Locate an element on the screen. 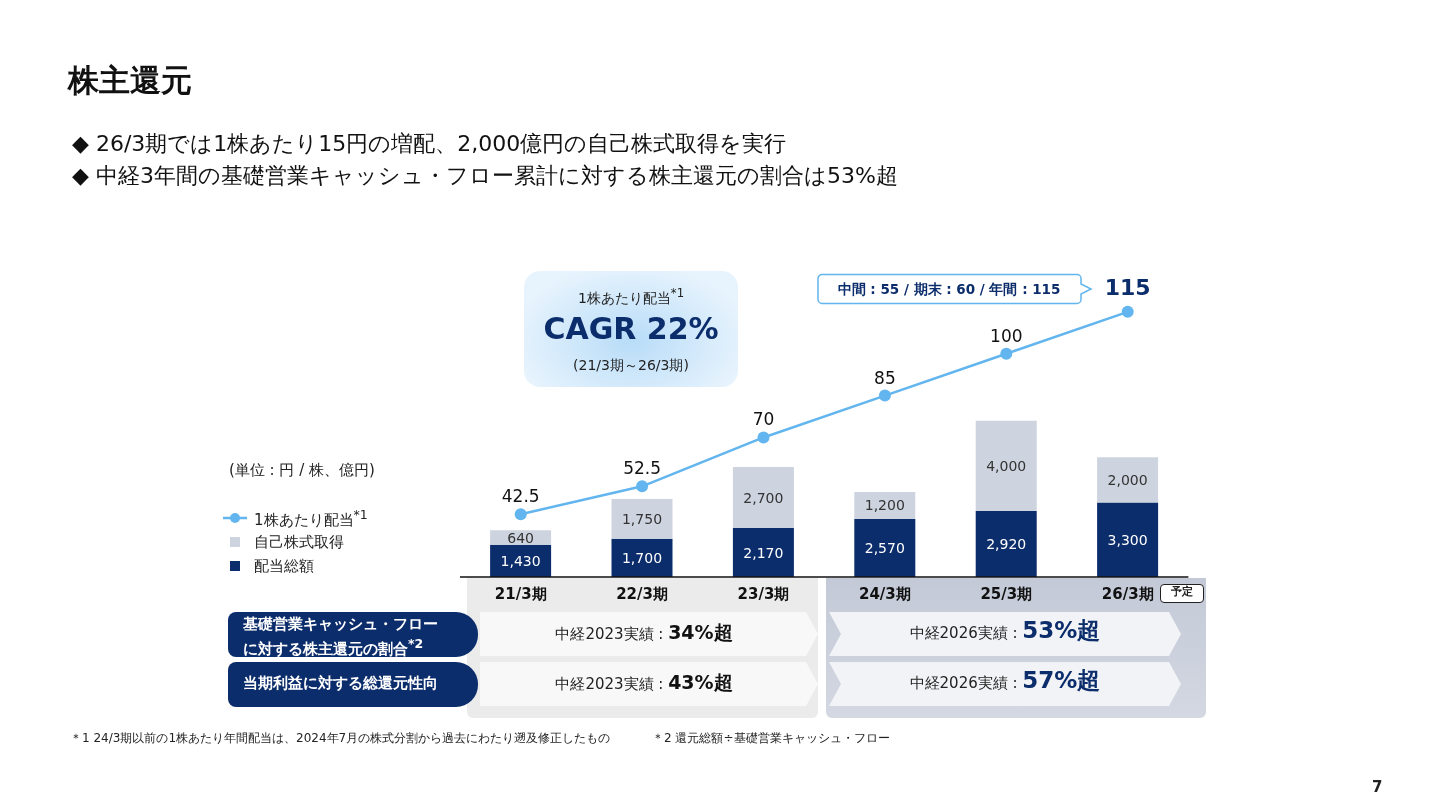 The height and width of the screenshot is (810, 1440). x-tick-label: 25/3期 is located at coordinates (1006, 594).